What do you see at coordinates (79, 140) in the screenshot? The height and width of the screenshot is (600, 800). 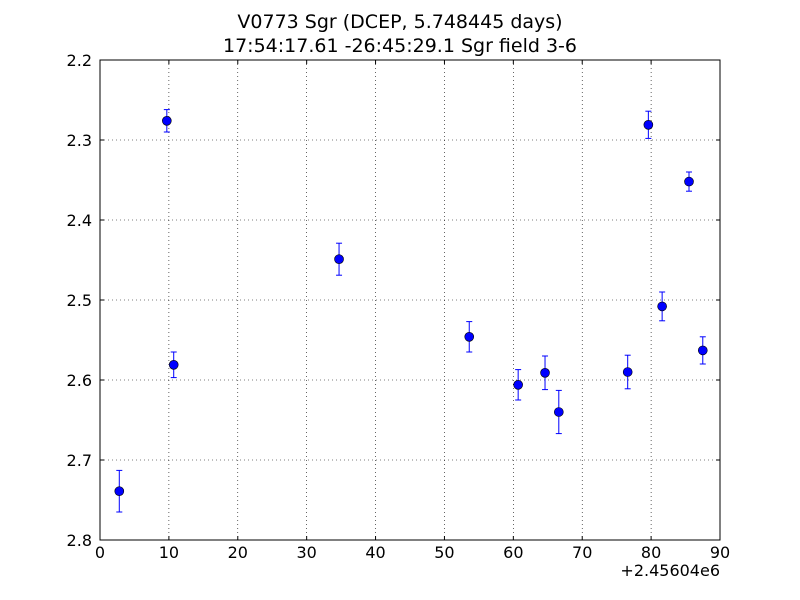 I see `y-tick-label: 2.3` at bounding box center [79, 140].